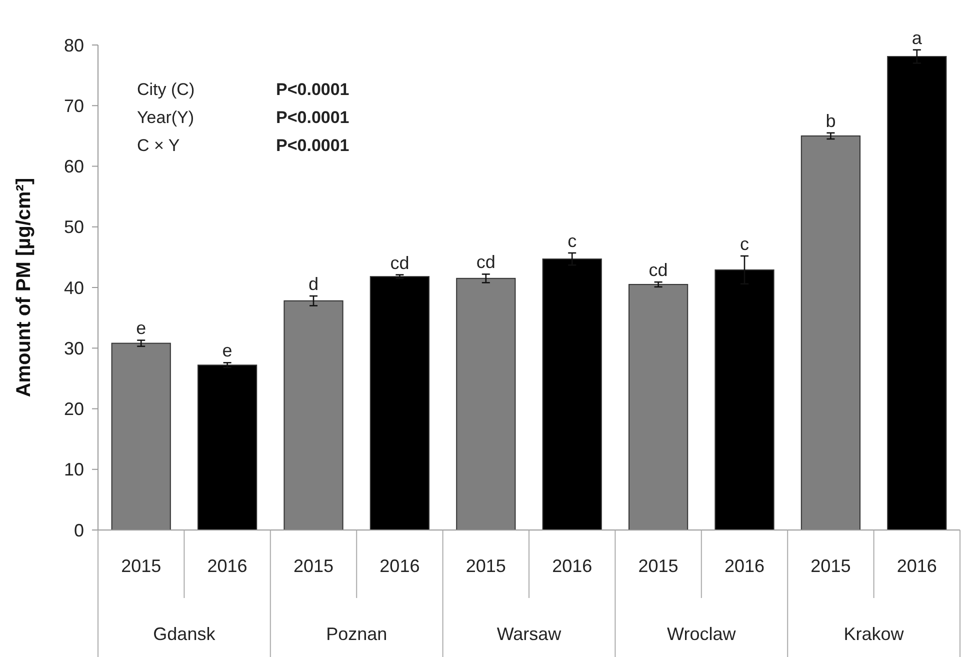  What do you see at coordinates (24, 288) in the screenshot?
I see `y-axis-title: Amount of PM [µg/cm²]` at bounding box center [24, 288].